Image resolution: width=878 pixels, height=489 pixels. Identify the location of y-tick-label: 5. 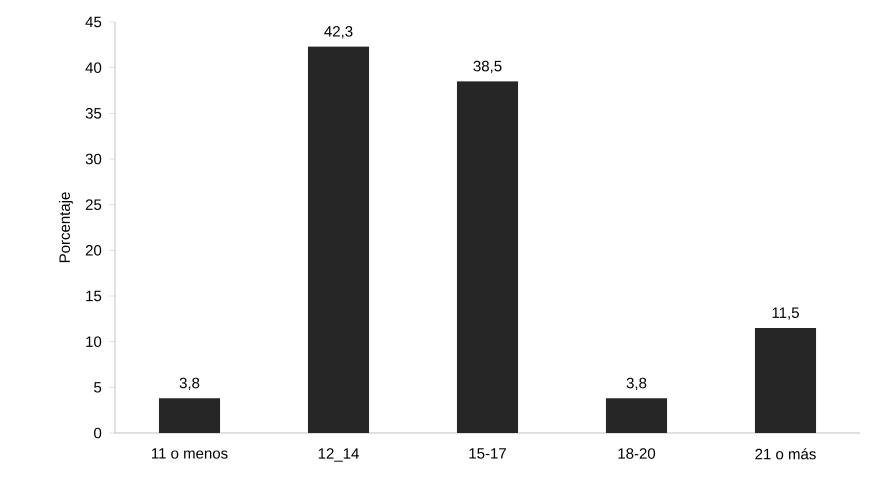
(98, 387).